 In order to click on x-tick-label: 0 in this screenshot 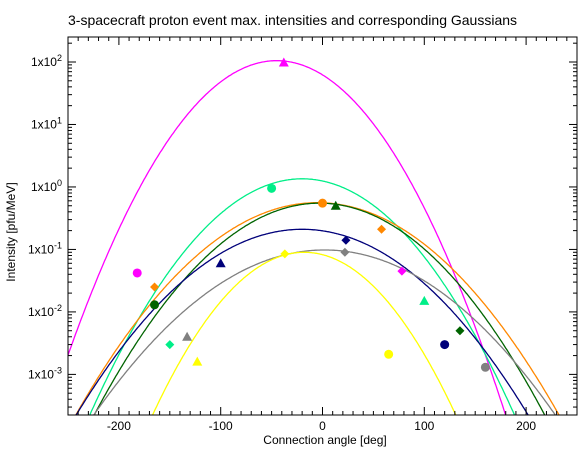, I will do `click(322, 426)`.